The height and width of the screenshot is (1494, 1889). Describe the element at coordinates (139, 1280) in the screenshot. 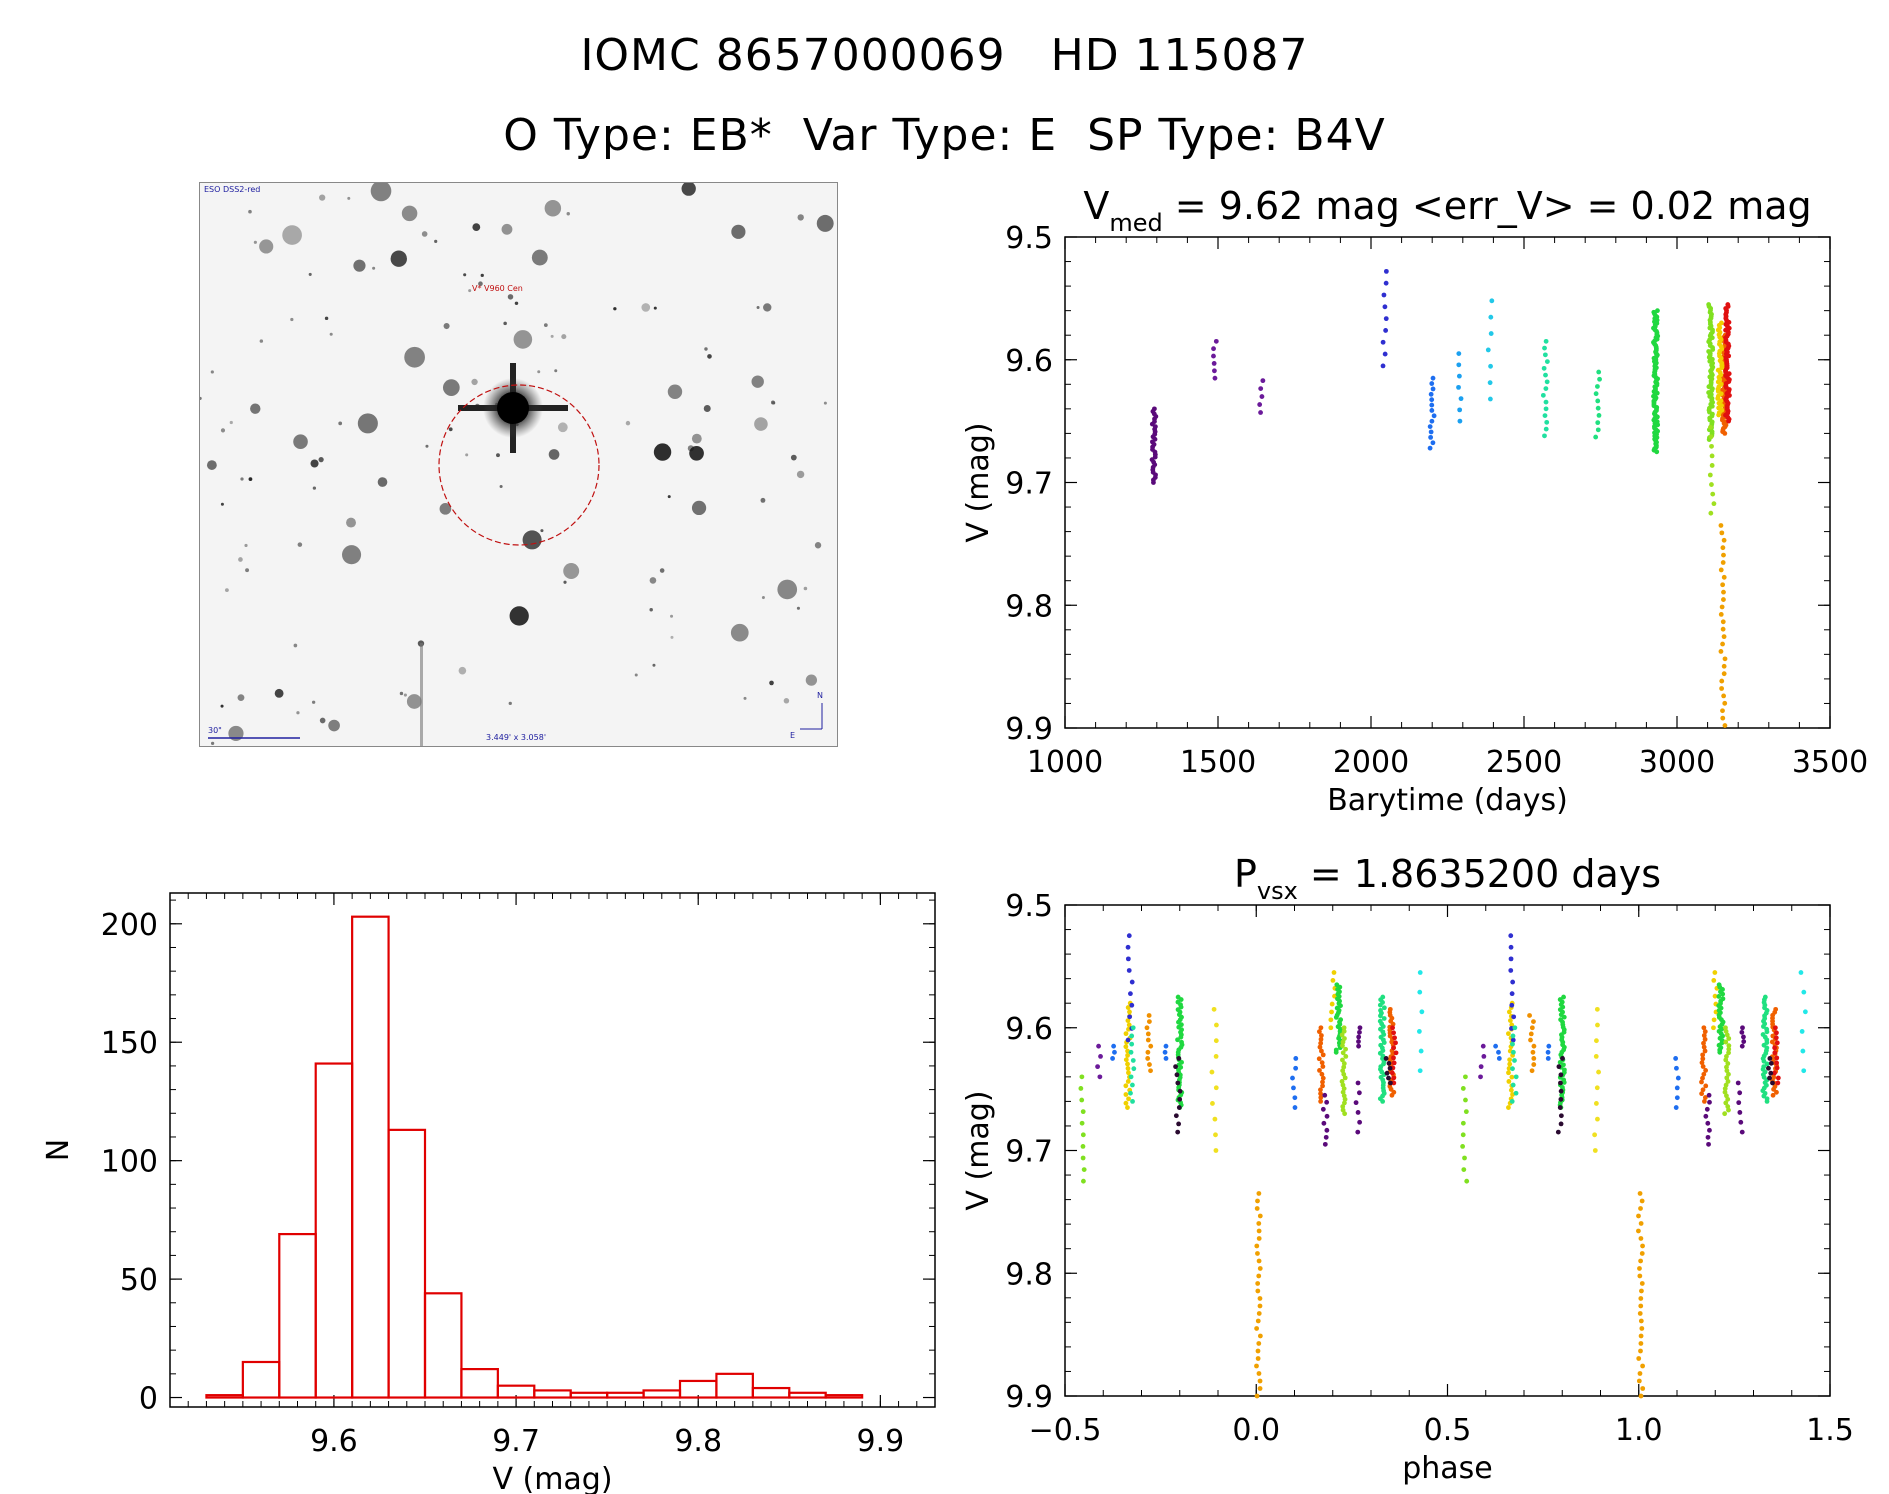

I see `y-tick-label: 50` at that location.